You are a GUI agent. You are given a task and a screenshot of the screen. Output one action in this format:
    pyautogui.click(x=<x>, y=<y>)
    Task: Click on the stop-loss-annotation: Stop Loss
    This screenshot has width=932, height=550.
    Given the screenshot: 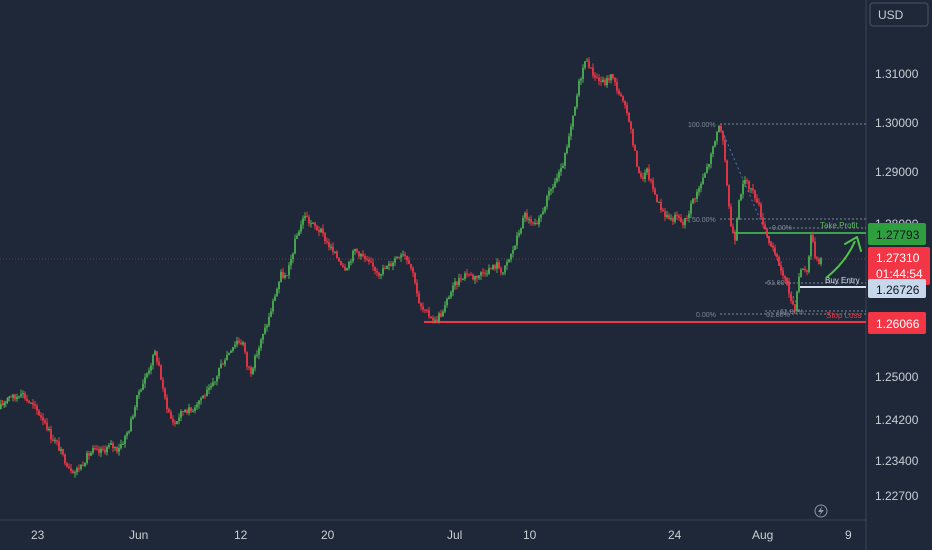 What is the action you would take?
    pyautogui.click(x=844, y=315)
    